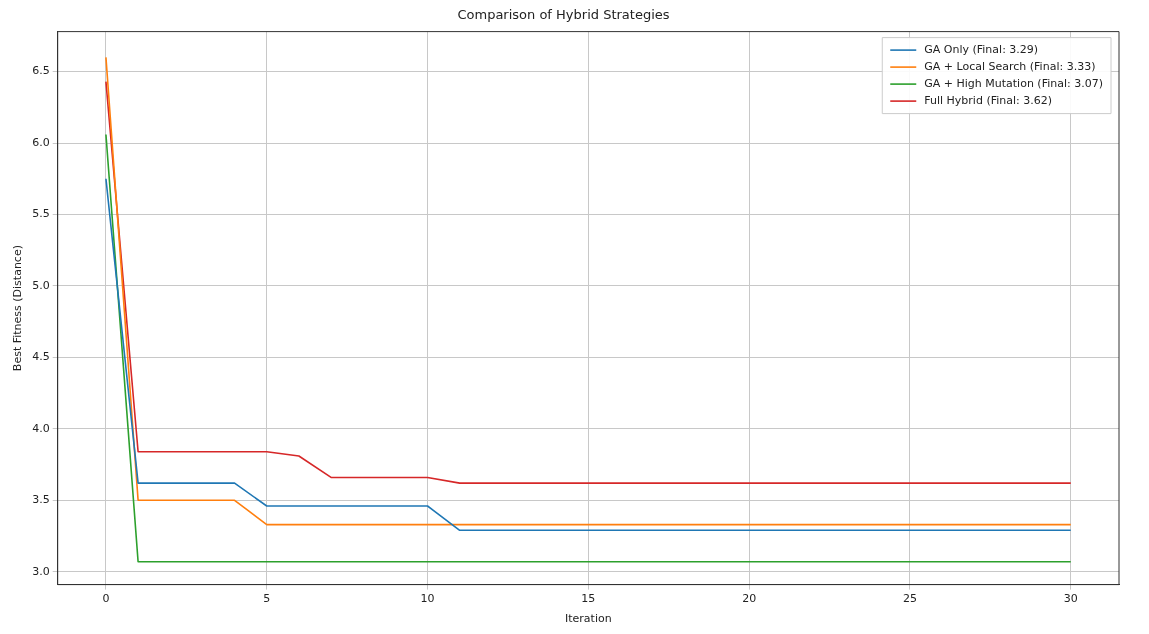 The image size is (1149, 634). Describe the element at coordinates (981, 49) in the screenshot. I see `legend-label: GA Only (Final: 3.29)` at that location.